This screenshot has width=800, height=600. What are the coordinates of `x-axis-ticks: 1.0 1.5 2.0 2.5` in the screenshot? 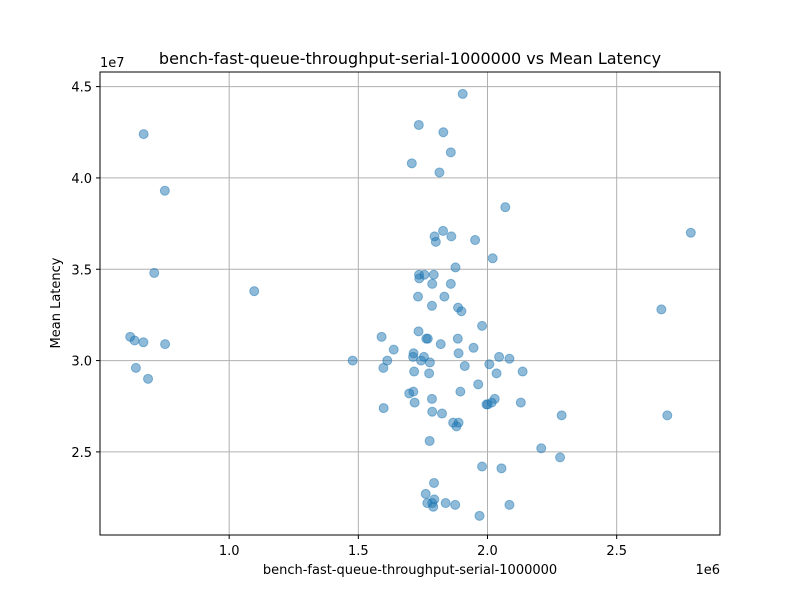 It's located at (423, 547).